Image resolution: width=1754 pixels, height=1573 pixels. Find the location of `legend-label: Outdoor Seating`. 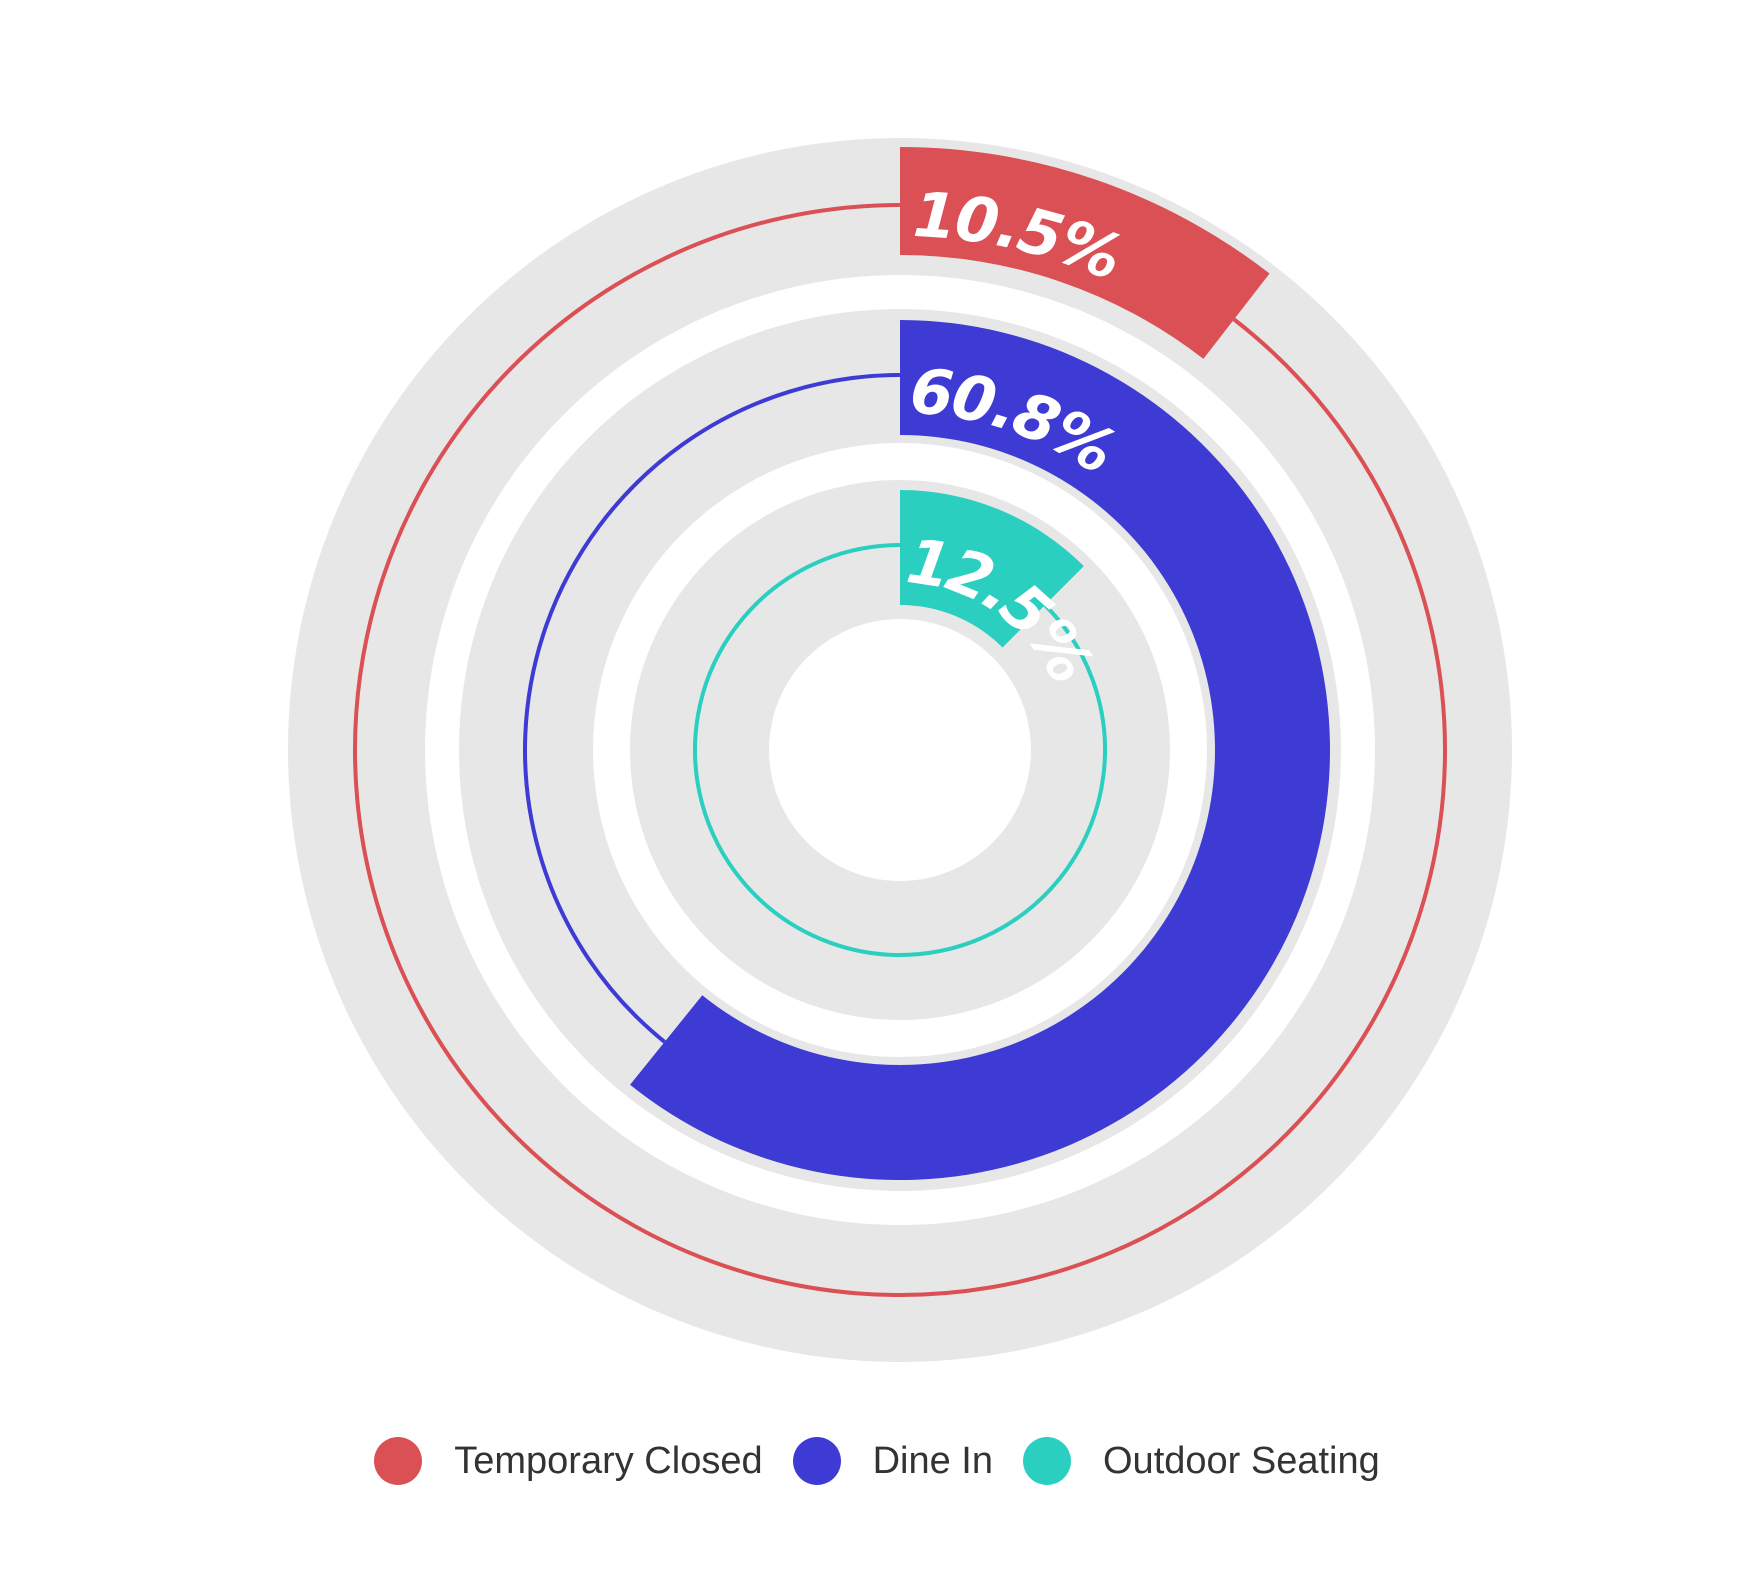

legend-label: Outdoor Seating is located at coordinates (1241, 1460).